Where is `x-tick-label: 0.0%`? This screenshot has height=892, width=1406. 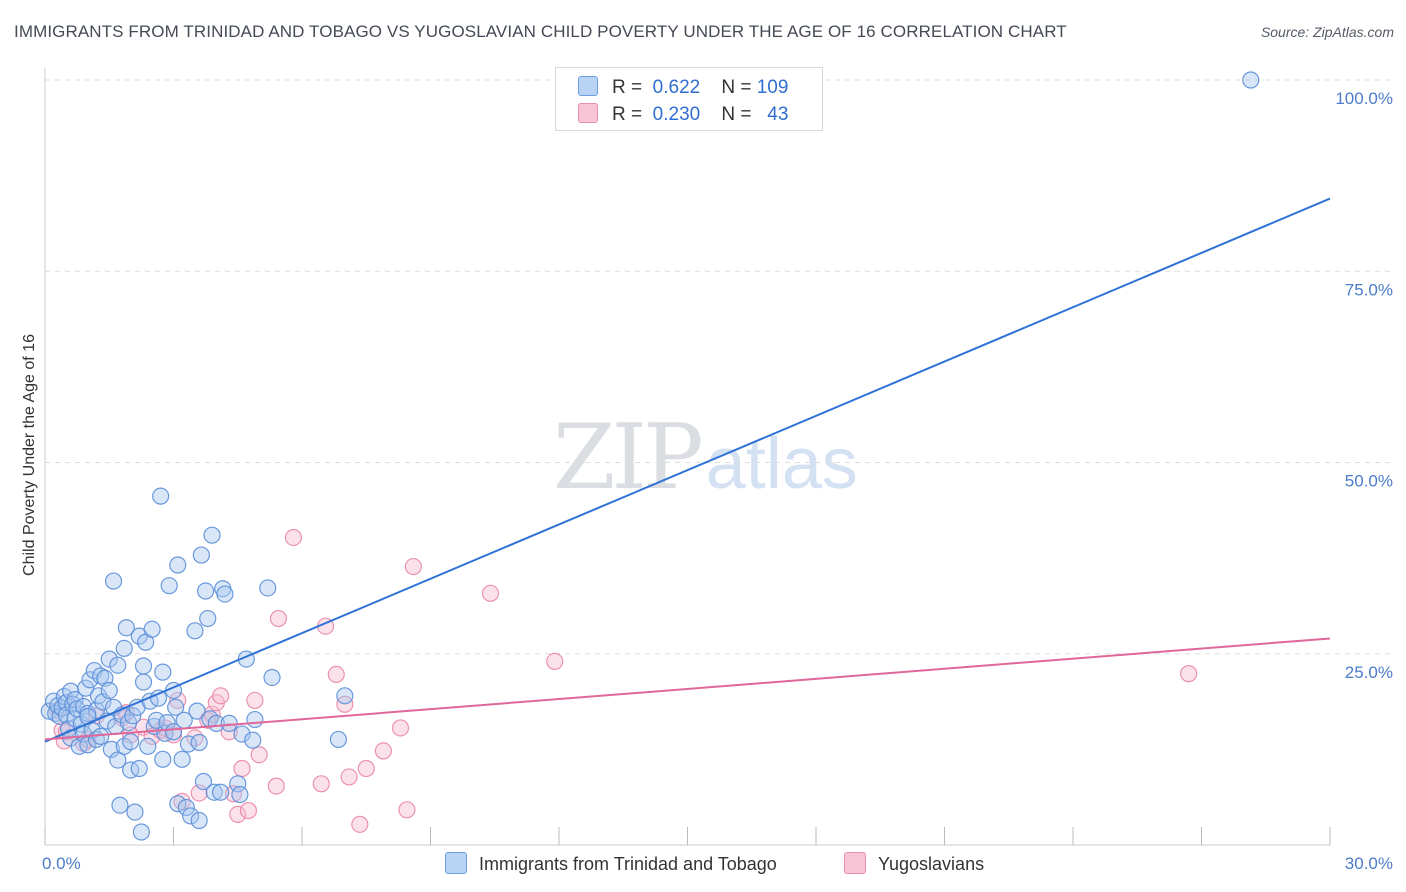 x-tick-label: 0.0% is located at coordinates (61, 863).